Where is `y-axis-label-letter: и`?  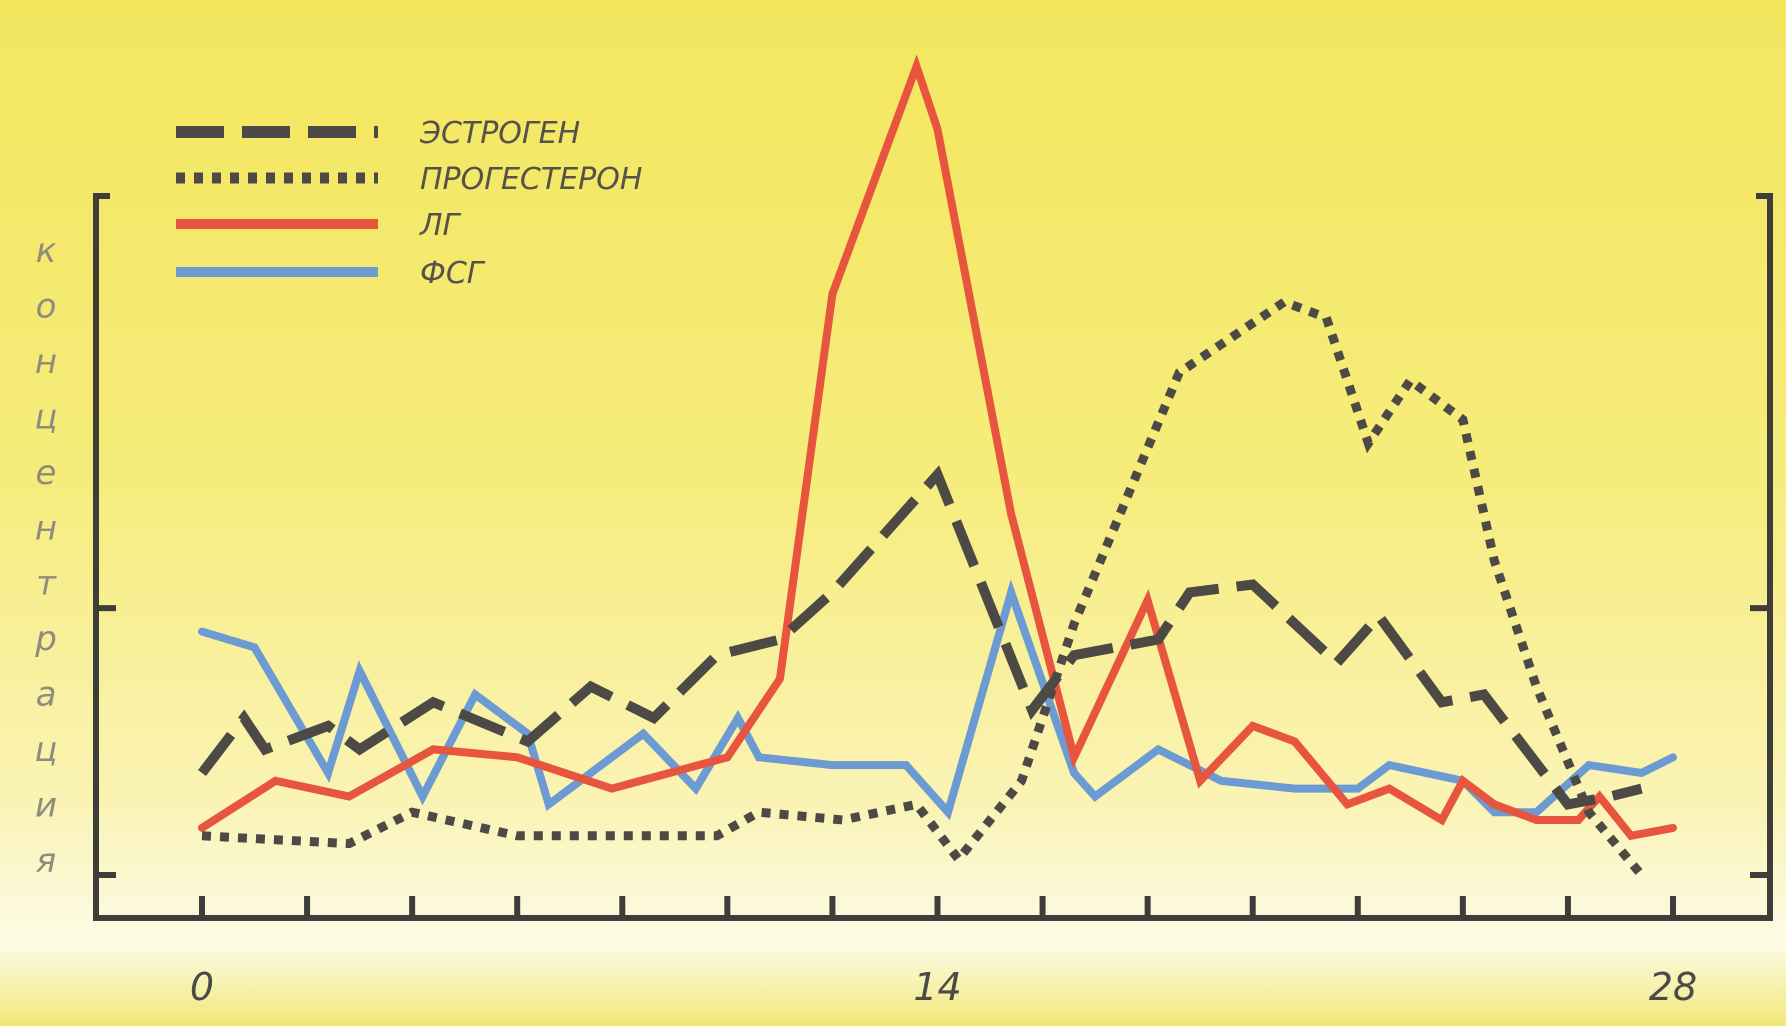 y-axis-label-letter: и is located at coordinates (46, 806).